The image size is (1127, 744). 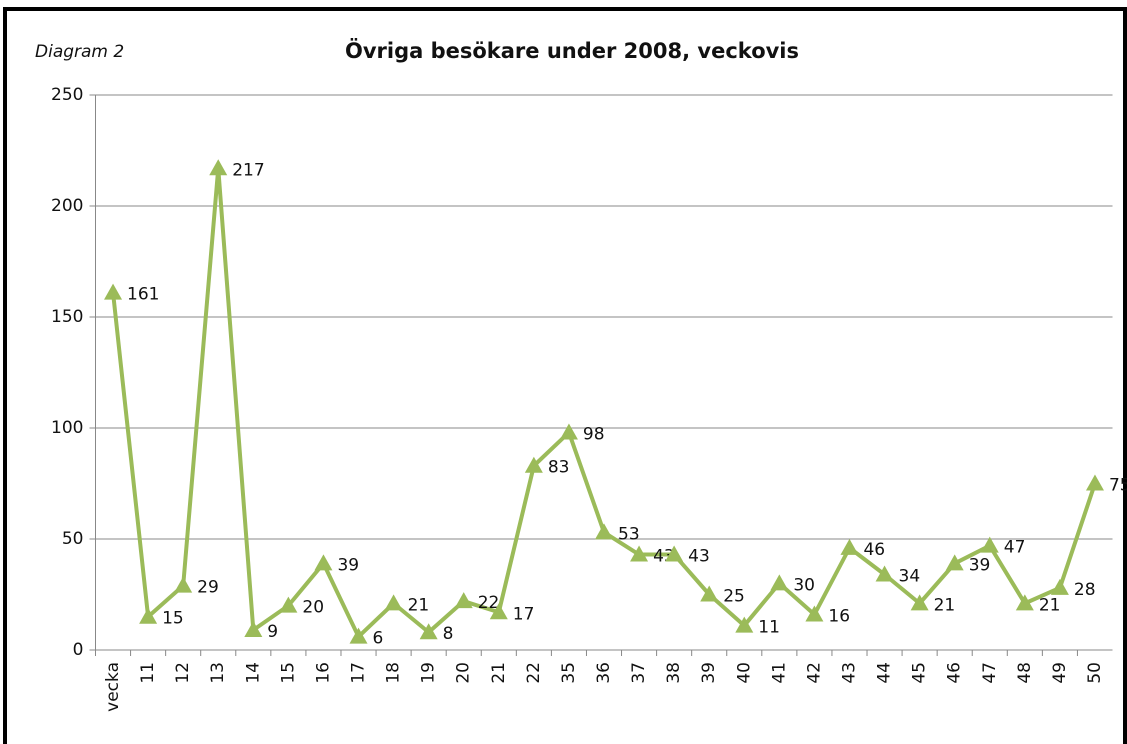 I want to click on x-tick-label: 38, so click(x=674, y=673).